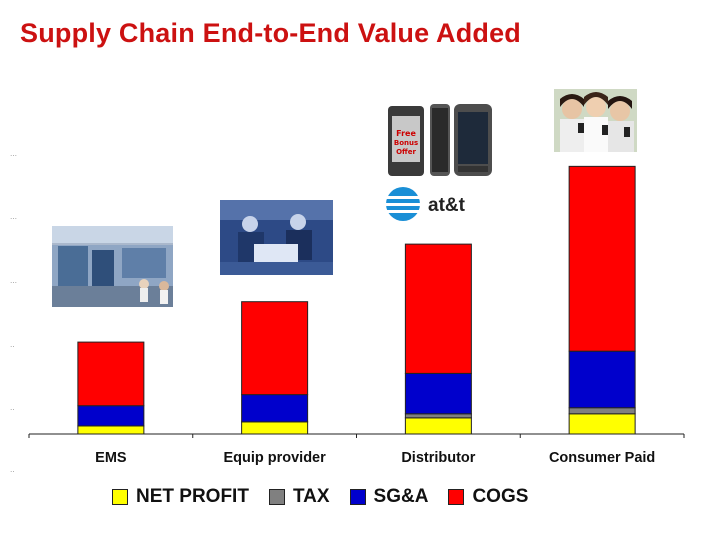 This screenshot has height=546, width=728. I want to click on x-tick-label: Consumer Paid, so click(602, 458).